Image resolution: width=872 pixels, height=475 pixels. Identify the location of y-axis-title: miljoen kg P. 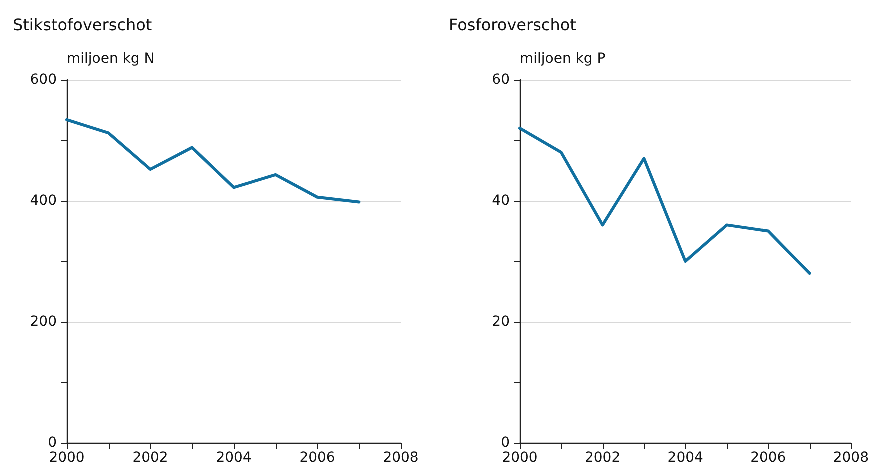
(563, 59).